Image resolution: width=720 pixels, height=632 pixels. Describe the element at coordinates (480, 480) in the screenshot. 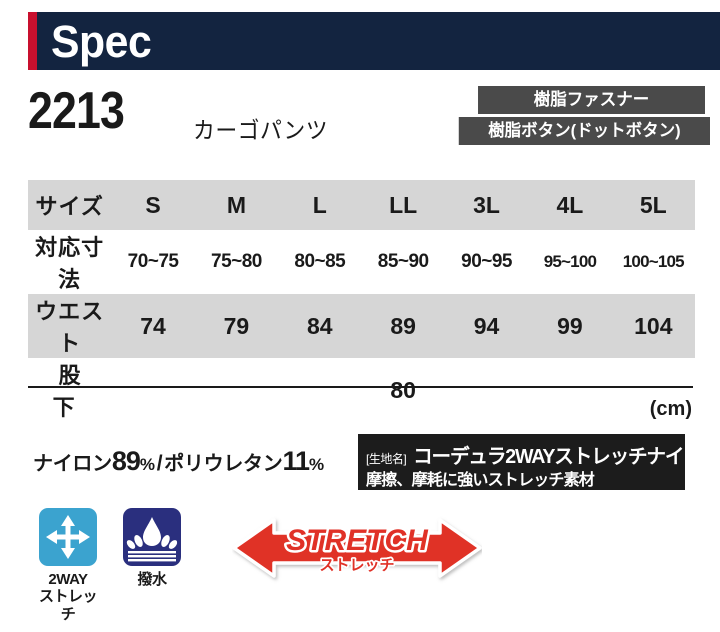

I see `fabric-description: 摩擦、摩耗に強いストレッチ素材` at that location.